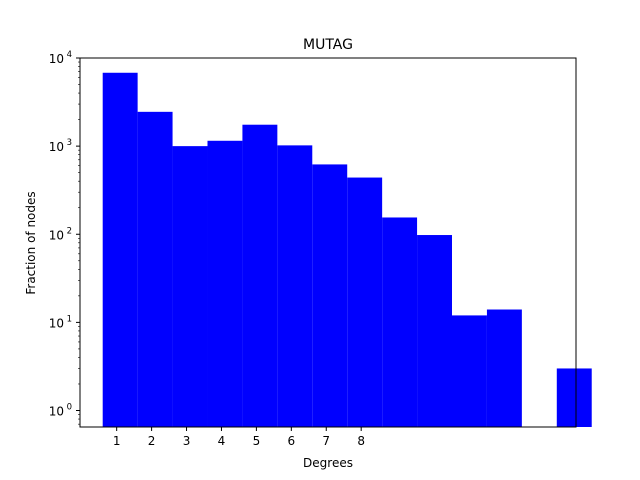 The width and height of the screenshot is (640, 480). Describe the element at coordinates (326, 441) in the screenshot. I see `x-tick-label: 7` at that location.